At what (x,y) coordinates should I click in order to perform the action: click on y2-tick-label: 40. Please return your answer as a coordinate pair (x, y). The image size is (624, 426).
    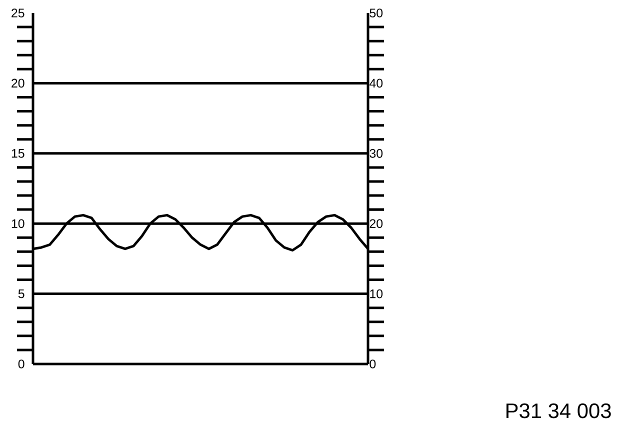
    Looking at the image, I should click on (376, 83).